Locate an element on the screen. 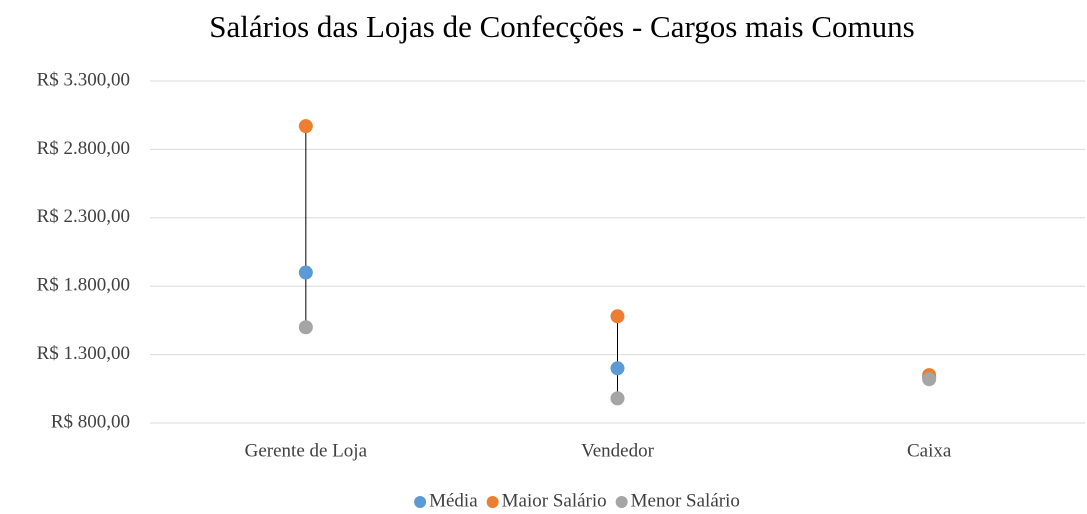  y-tick-label: R$ 2.800,00 is located at coordinates (83, 148).